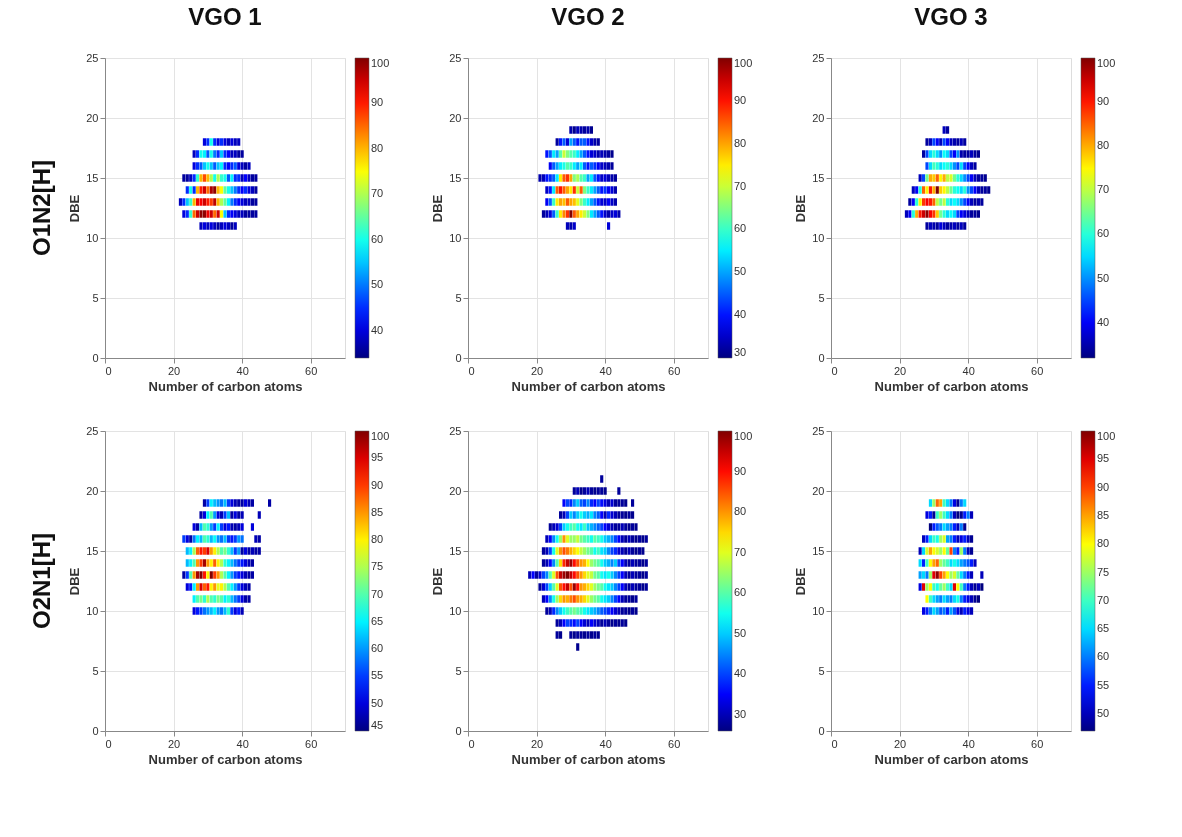 The height and width of the screenshot is (837, 1182). Describe the element at coordinates (1103, 684) in the screenshot. I see `color-bar-label: 55` at that location.